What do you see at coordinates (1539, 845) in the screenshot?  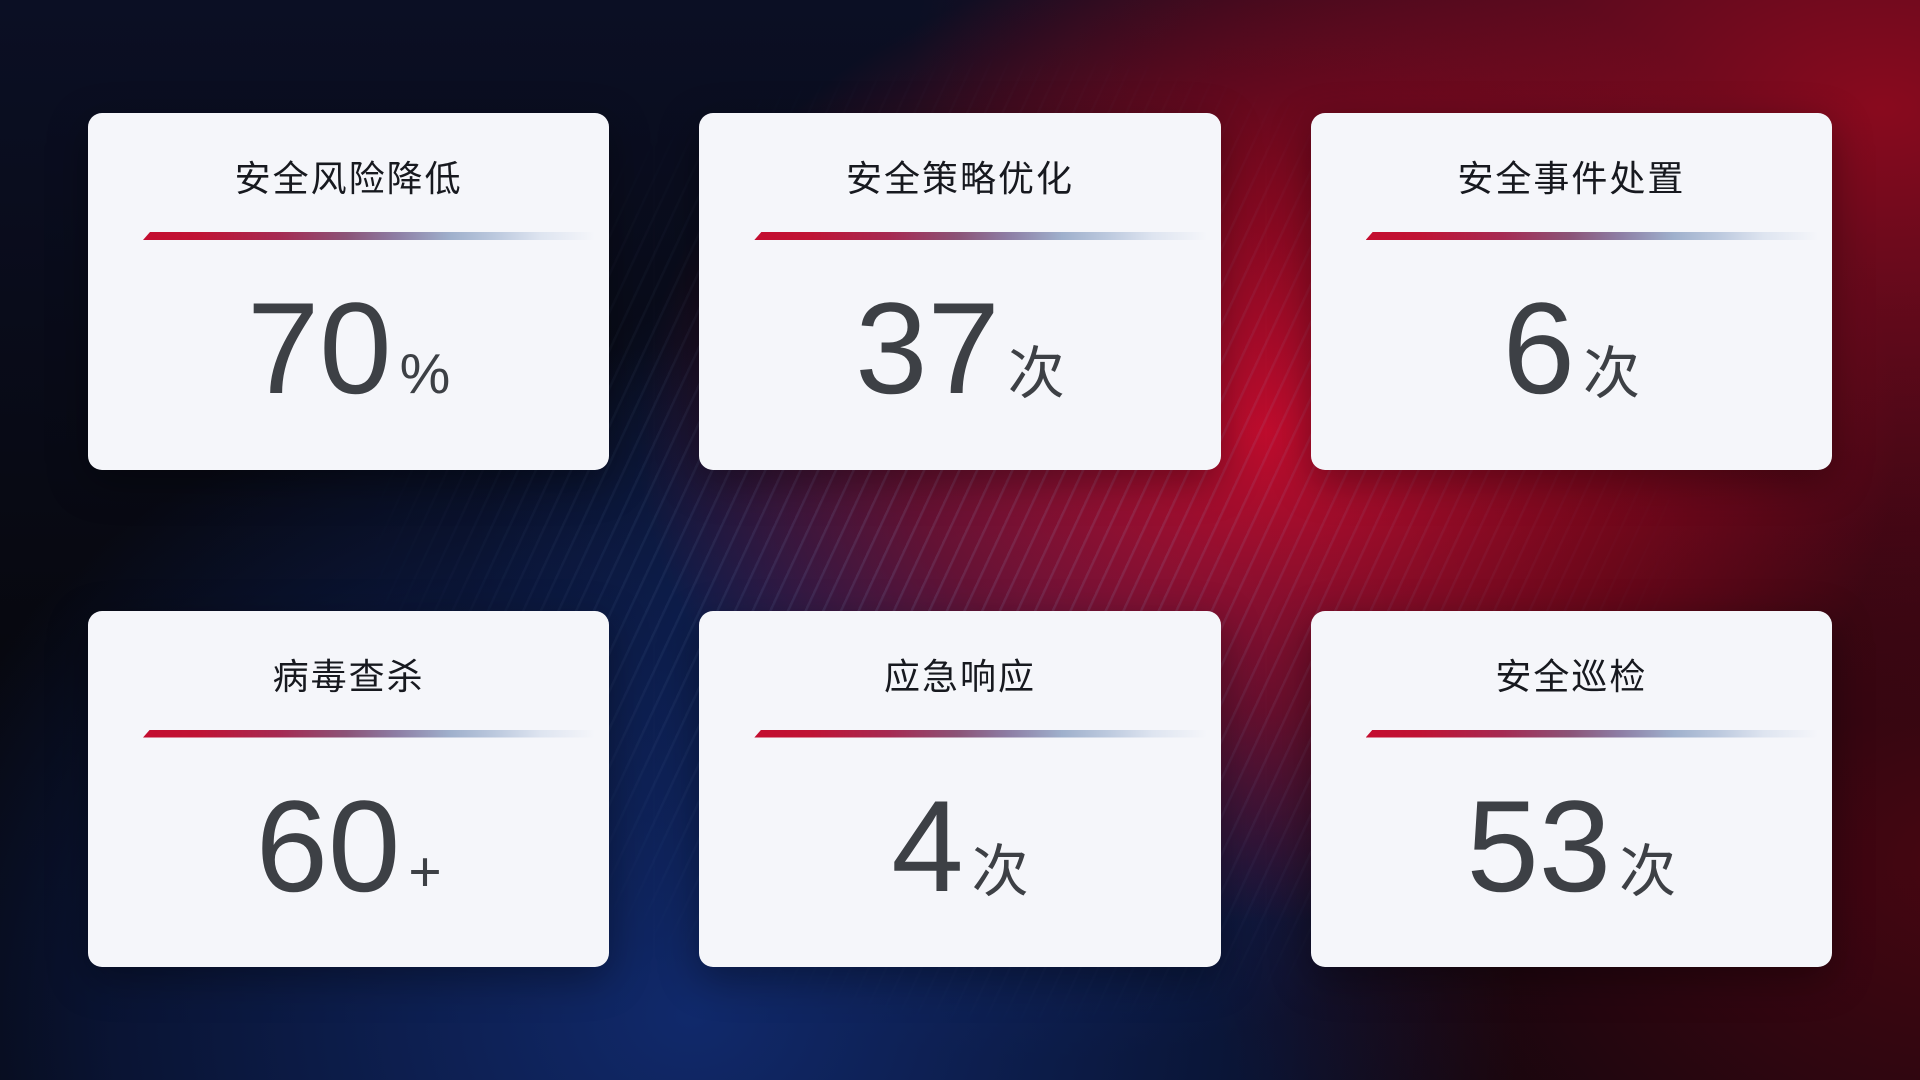 I see `stat-value-number: 53` at bounding box center [1539, 845].